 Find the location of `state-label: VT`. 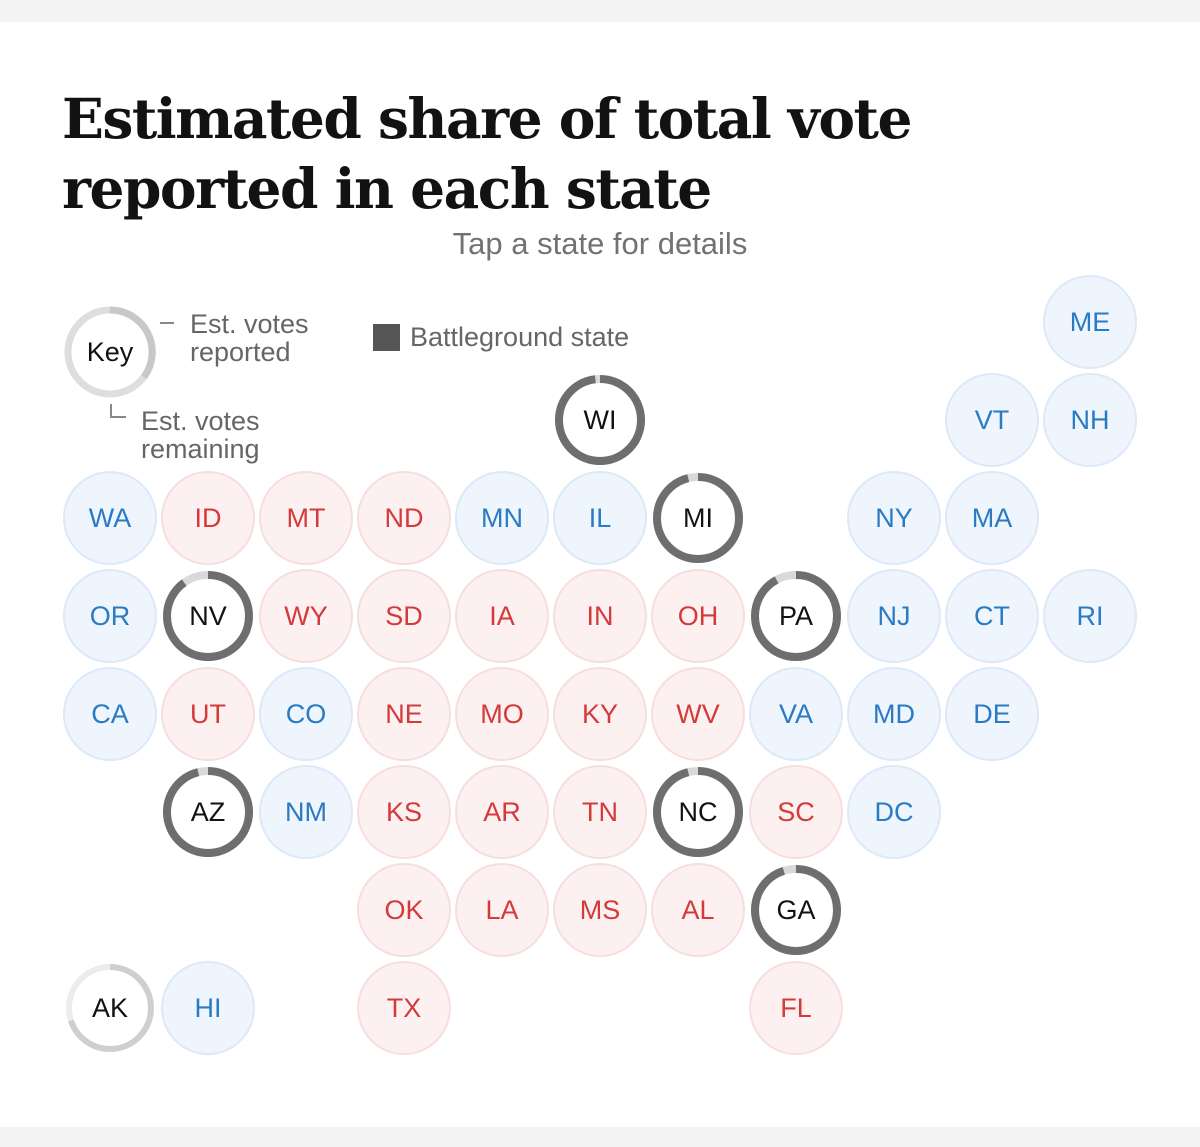

state-label: VT is located at coordinates (992, 419).